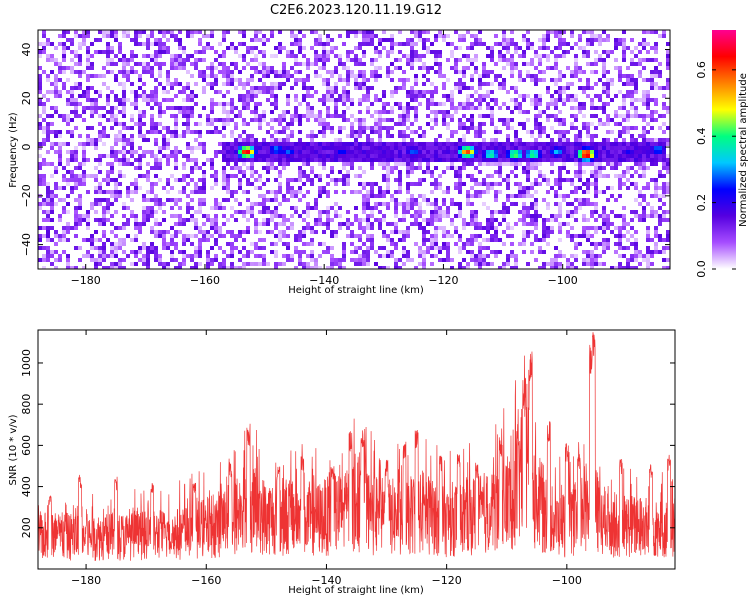 This screenshot has height=600, width=750. Describe the element at coordinates (86, 580) in the screenshot. I see `x-tick-label: −180` at that location.